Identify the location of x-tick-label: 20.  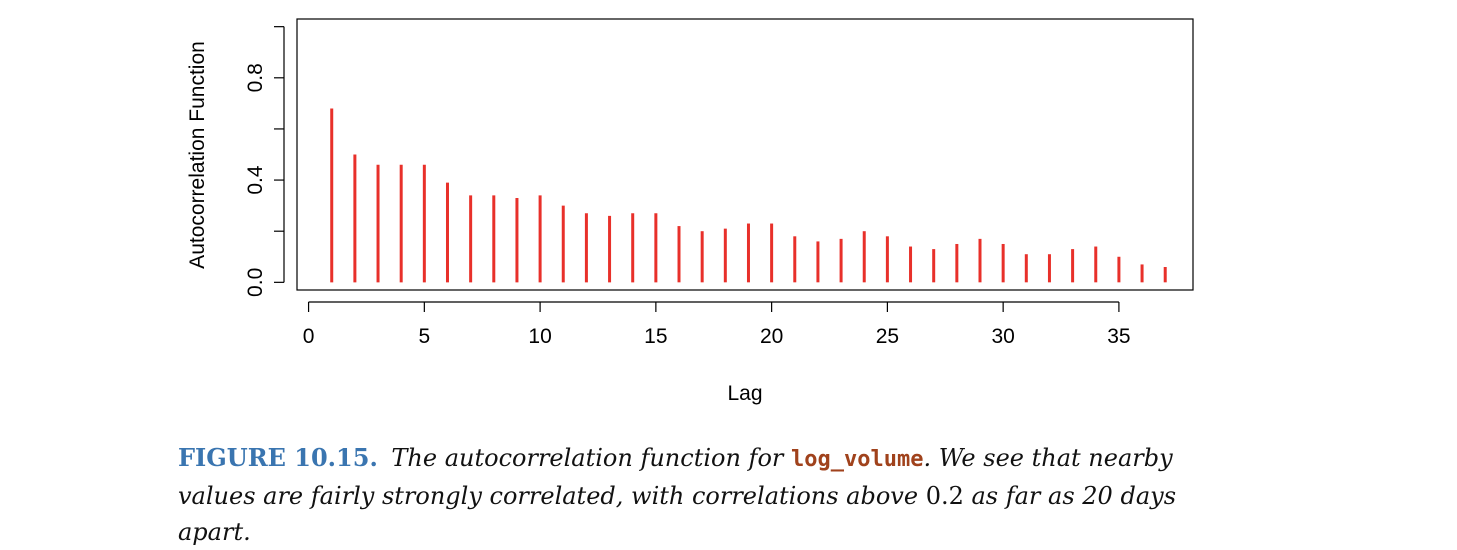
(771, 336).